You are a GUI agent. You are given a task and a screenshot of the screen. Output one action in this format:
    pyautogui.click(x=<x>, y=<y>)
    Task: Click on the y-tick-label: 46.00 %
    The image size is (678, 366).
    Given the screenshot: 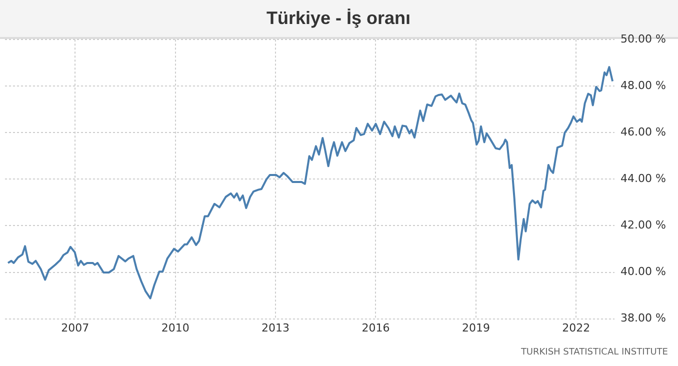 What is the action you would take?
    pyautogui.click(x=643, y=132)
    